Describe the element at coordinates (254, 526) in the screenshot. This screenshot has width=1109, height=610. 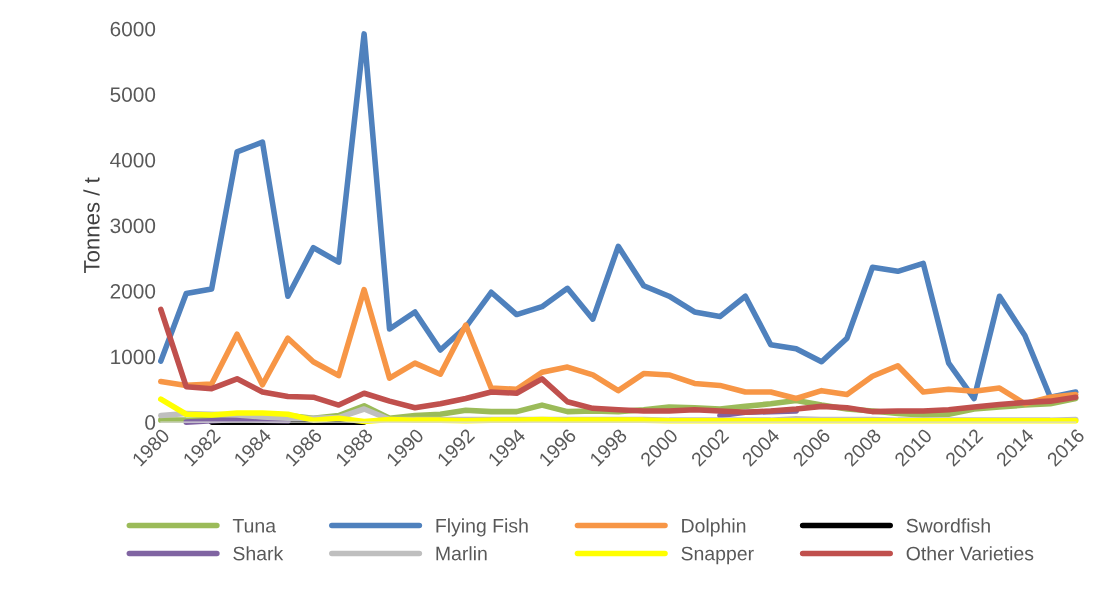
I see `legend-label: Tuna` at that location.